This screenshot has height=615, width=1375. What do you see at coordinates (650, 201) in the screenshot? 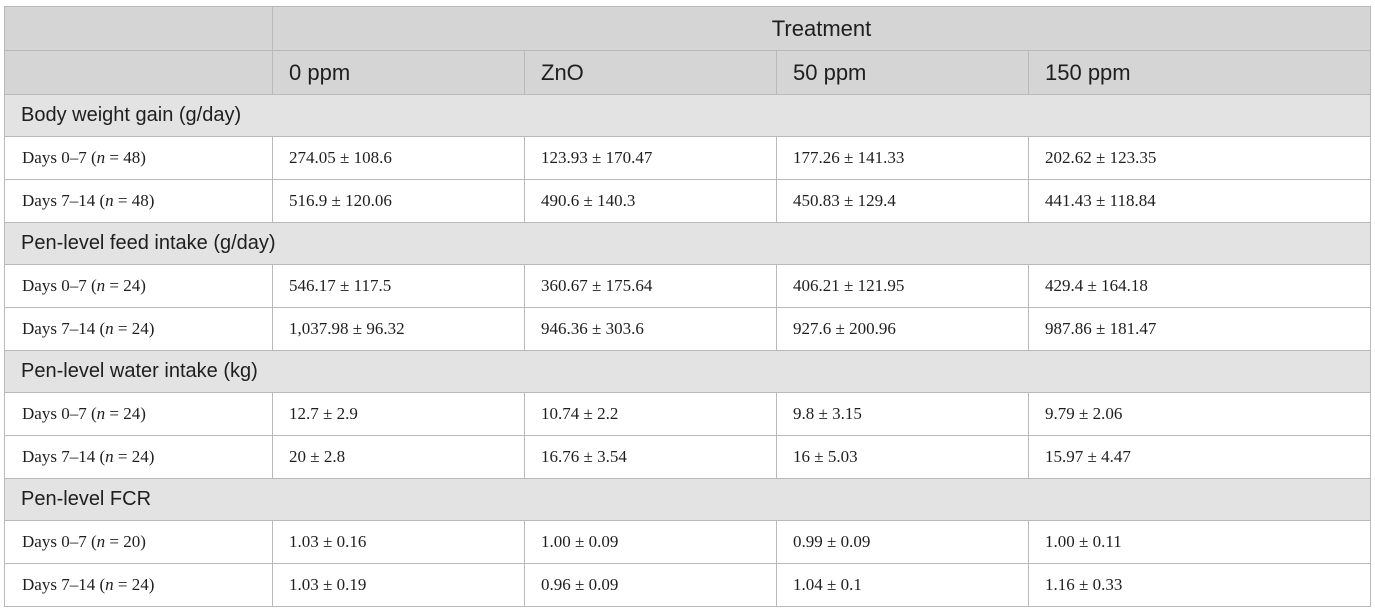
I see `table-cell: 490.6 ± 140.3` at bounding box center [650, 201].